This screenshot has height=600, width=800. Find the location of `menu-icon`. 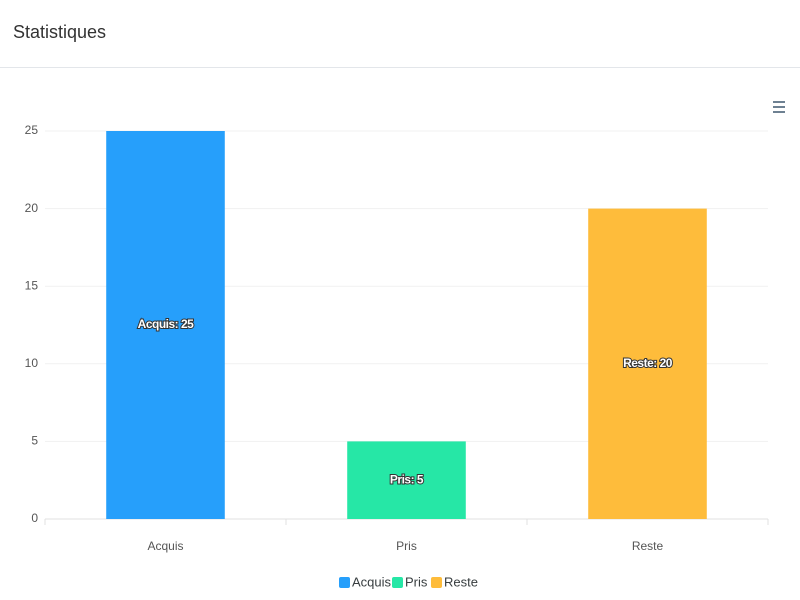

menu-icon is located at coordinates (779, 107).